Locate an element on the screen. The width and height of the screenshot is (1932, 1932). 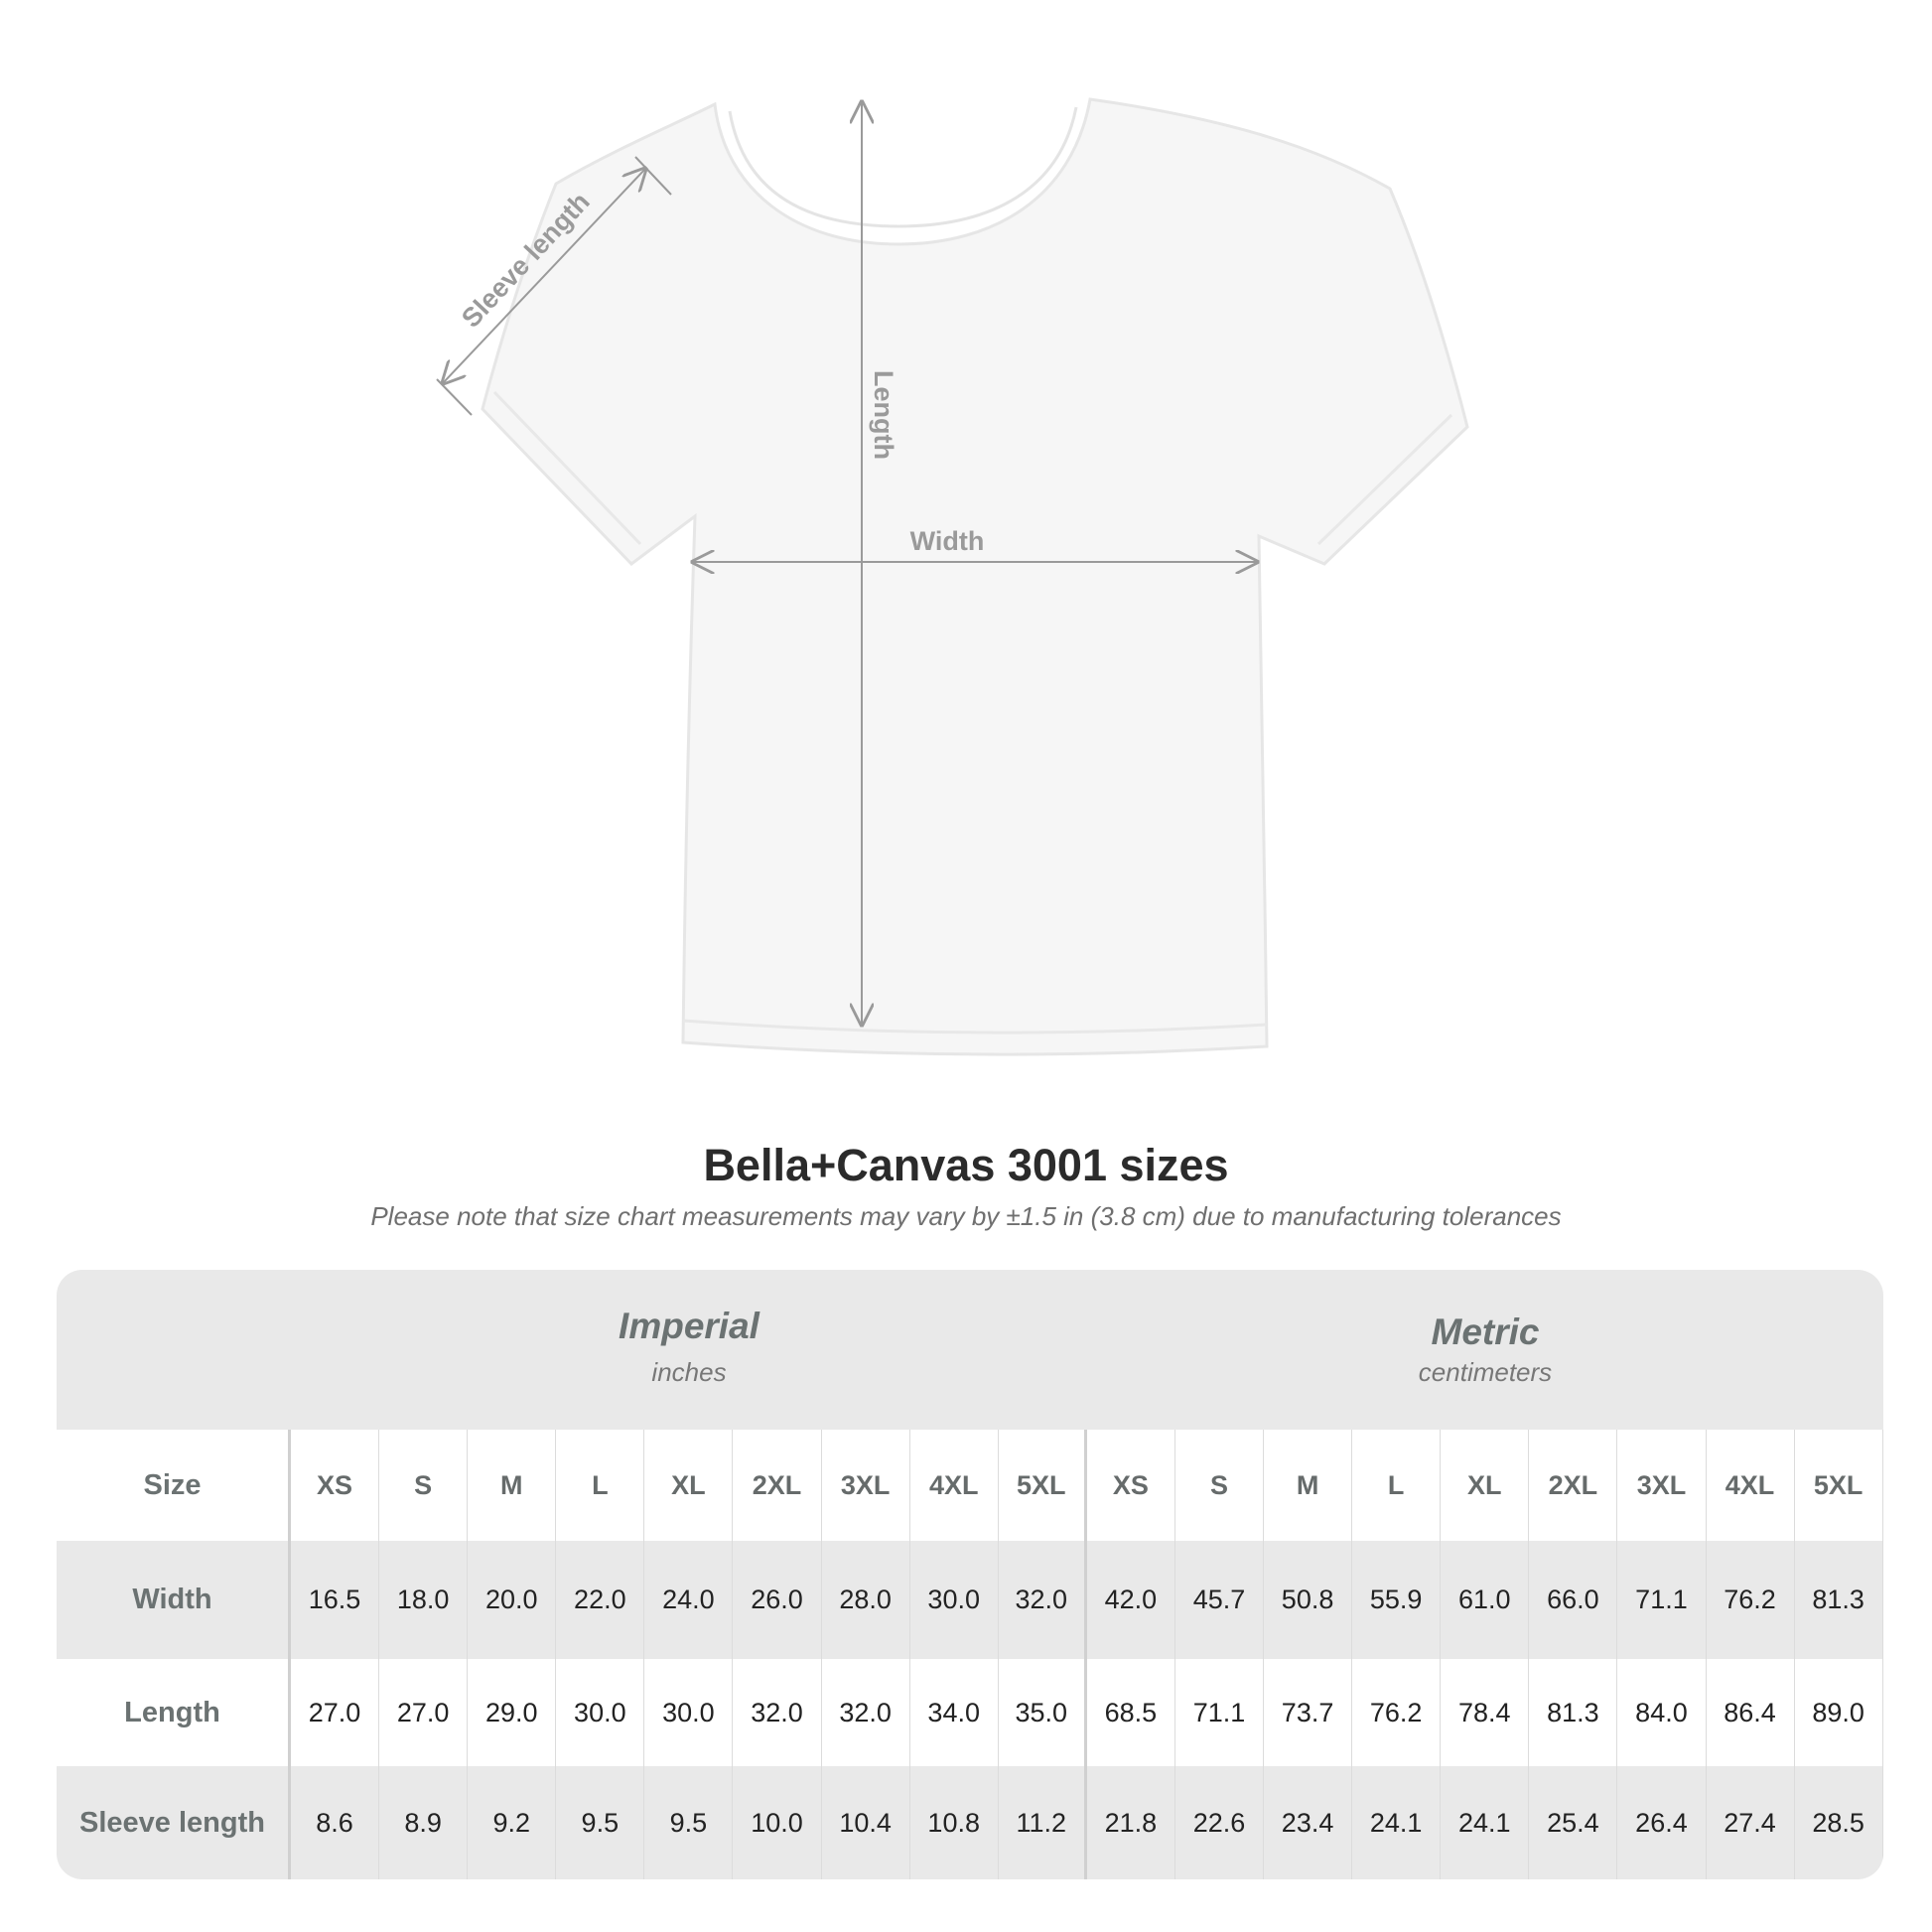
sleeve-tick-start is located at coordinates (454, 397).